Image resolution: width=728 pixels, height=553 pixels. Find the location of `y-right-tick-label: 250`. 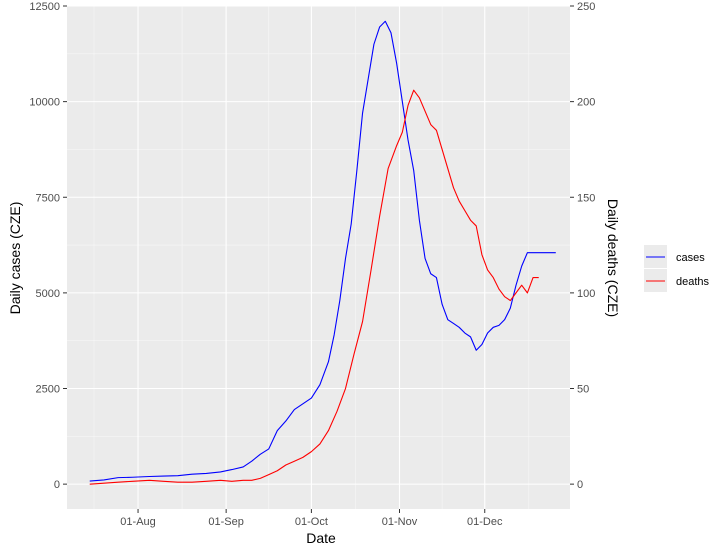

y-right-tick-label: 250 is located at coordinates (586, 7).